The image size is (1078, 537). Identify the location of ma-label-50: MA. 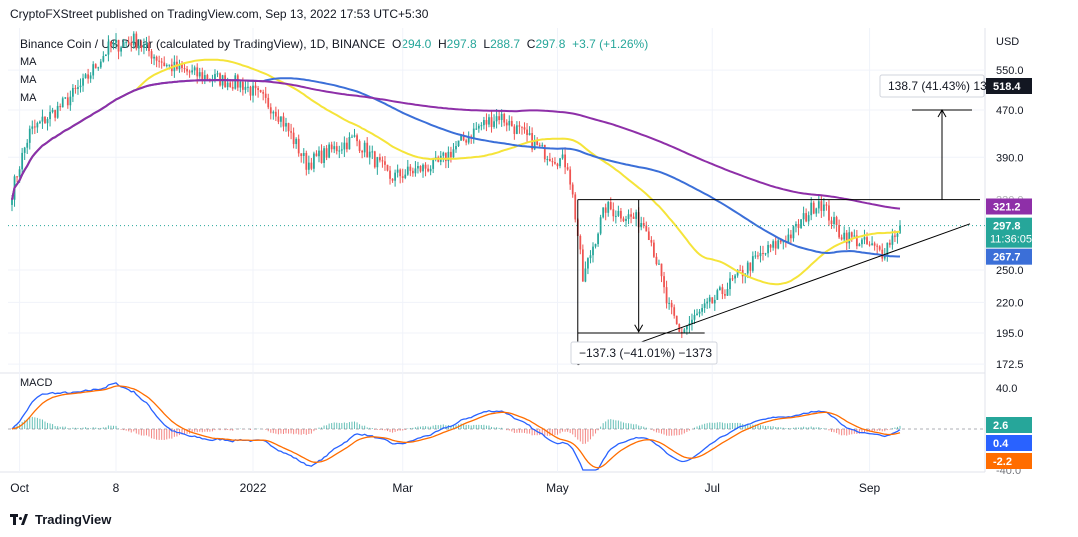
(28, 62).